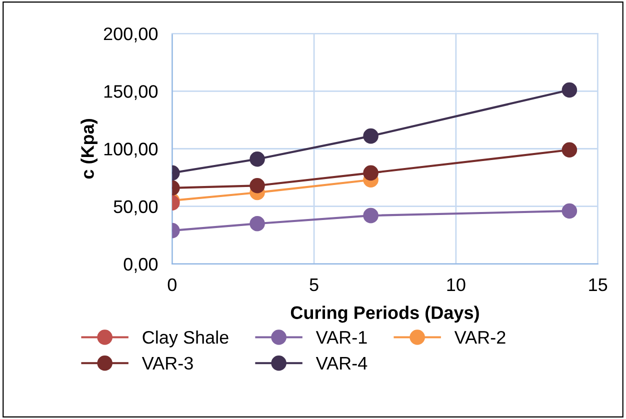 The width and height of the screenshot is (626, 419). What do you see at coordinates (167, 363) in the screenshot?
I see `legend-label: VAR-3` at bounding box center [167, 363].